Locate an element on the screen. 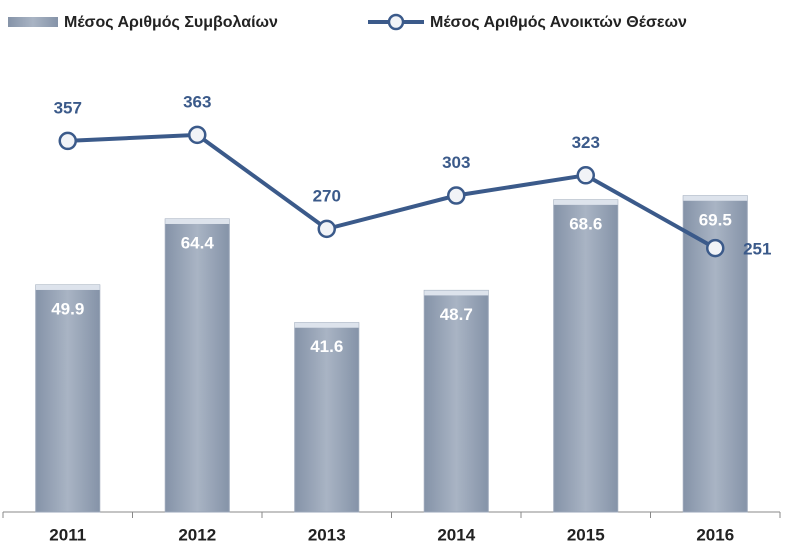  bar-value-label: 69.5 is located at coordinates (715, 219).